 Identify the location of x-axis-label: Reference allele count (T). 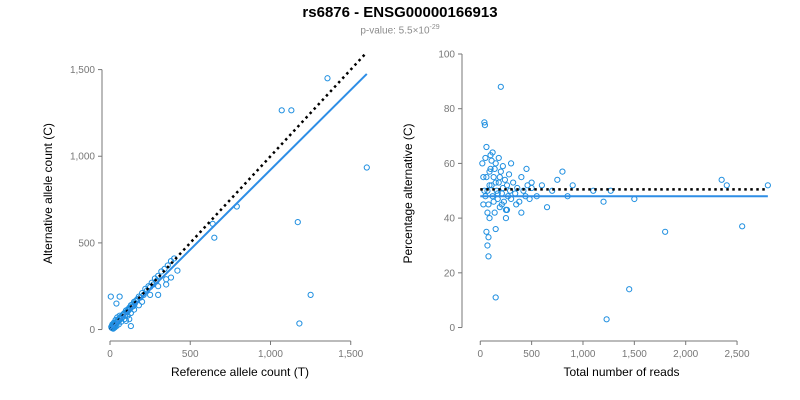
(240, 372).